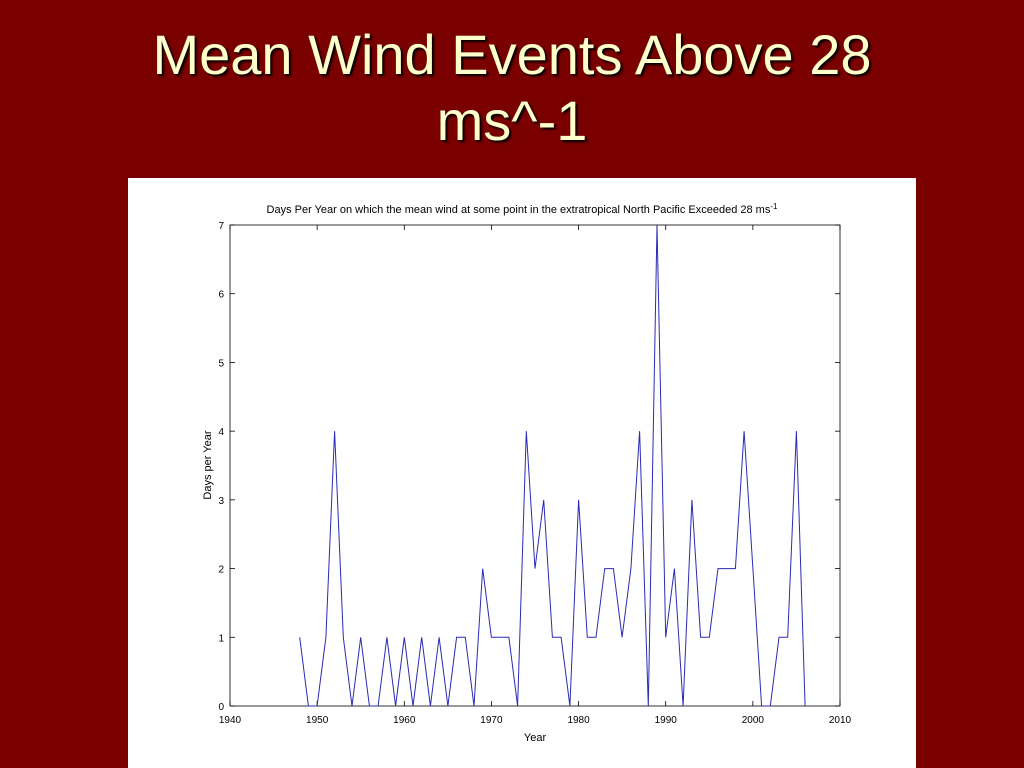 This screenshot has height=768, width=1024. Describe the element at coordinates (512, 120) in the screenshot. I see `slide-title-line2: ms^-1` at that location.